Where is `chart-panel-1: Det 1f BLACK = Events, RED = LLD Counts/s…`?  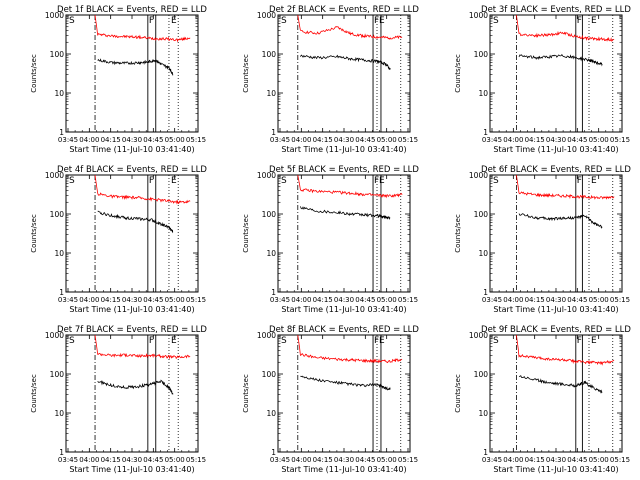
chart-panel-1: Det 1f BLACK = Events, RED = LLD Counts/s… is located at coordinates (118, 79).